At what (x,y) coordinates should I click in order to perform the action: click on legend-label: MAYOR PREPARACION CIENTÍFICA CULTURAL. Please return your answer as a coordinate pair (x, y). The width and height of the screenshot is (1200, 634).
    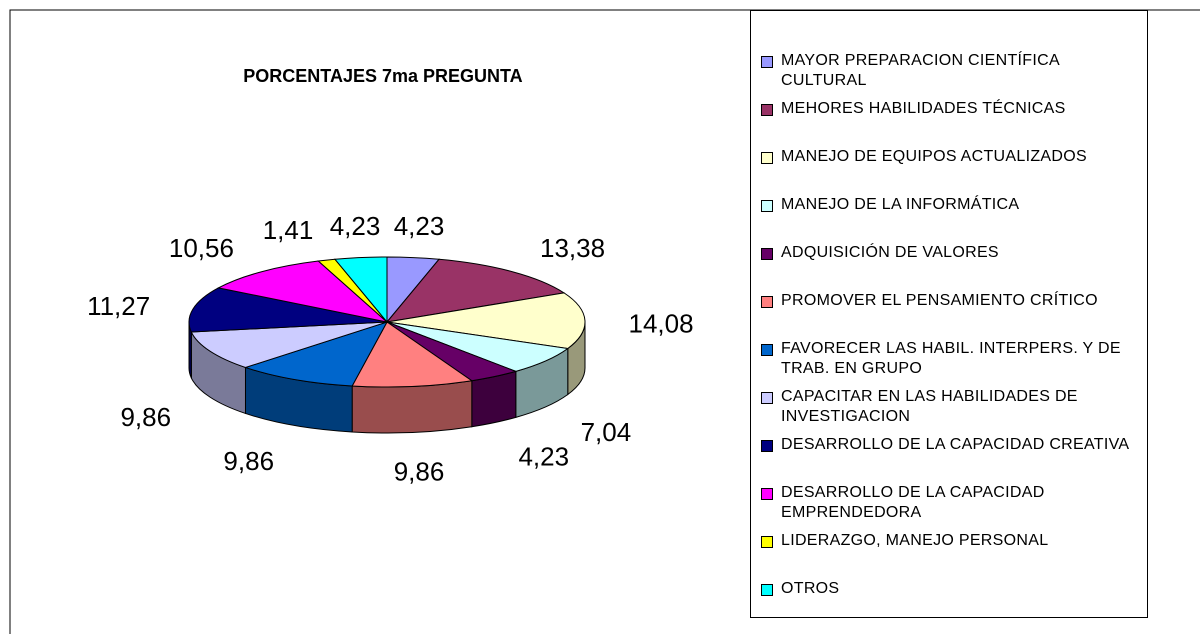
    Looking at the image, I should click on (920, 70).